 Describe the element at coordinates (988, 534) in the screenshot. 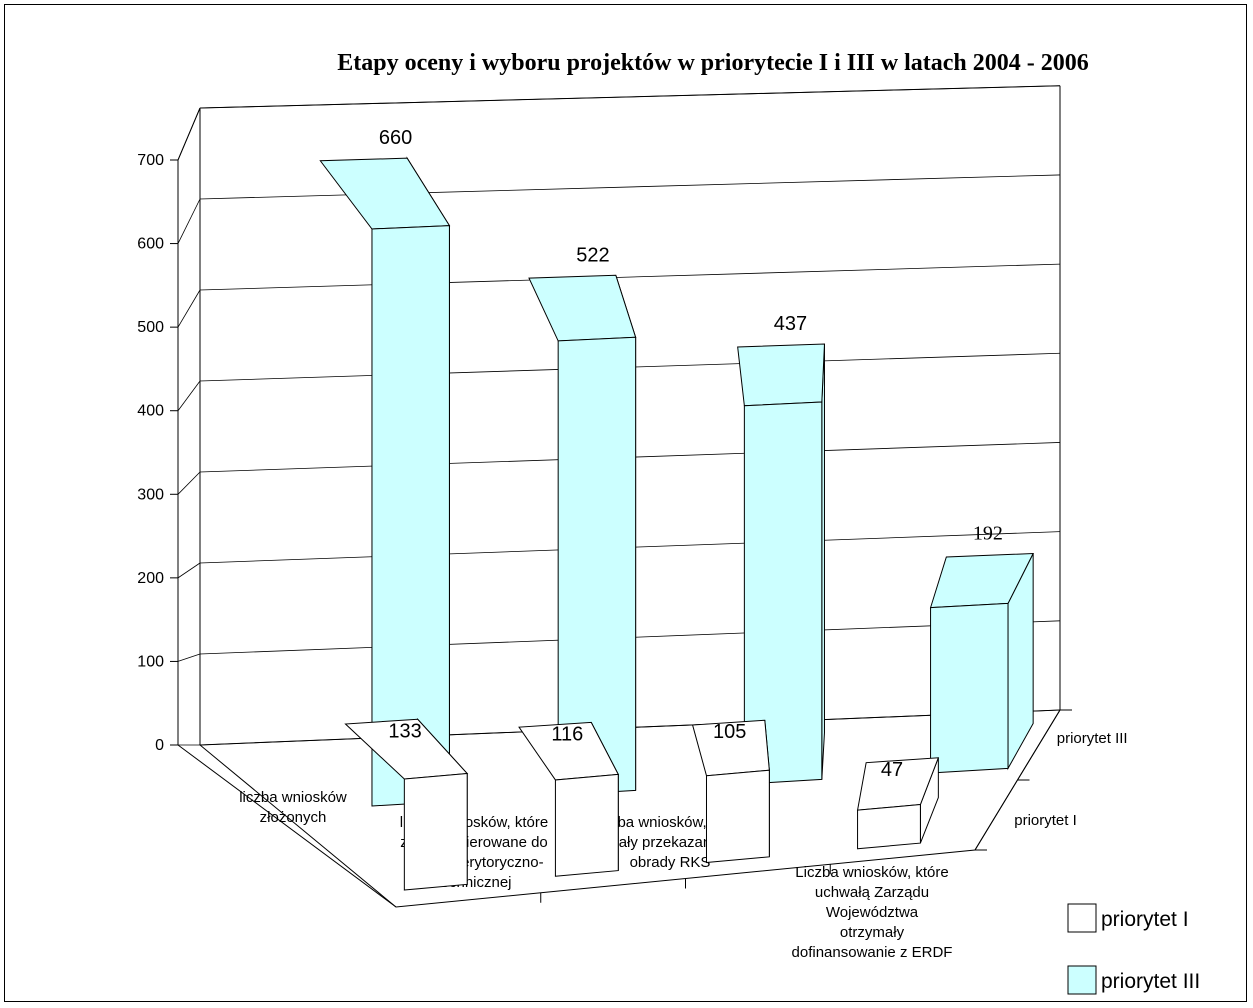

I see `data-label: 192` at that location.